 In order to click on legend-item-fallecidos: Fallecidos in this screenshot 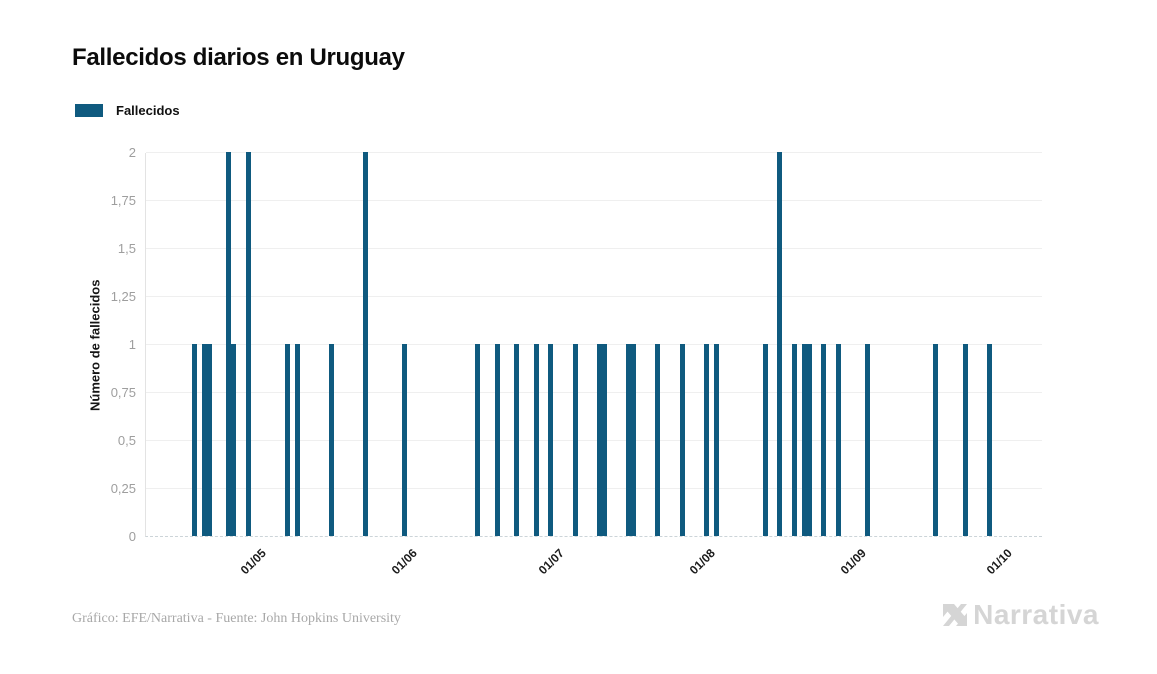, I will do `click(127, 110)`.